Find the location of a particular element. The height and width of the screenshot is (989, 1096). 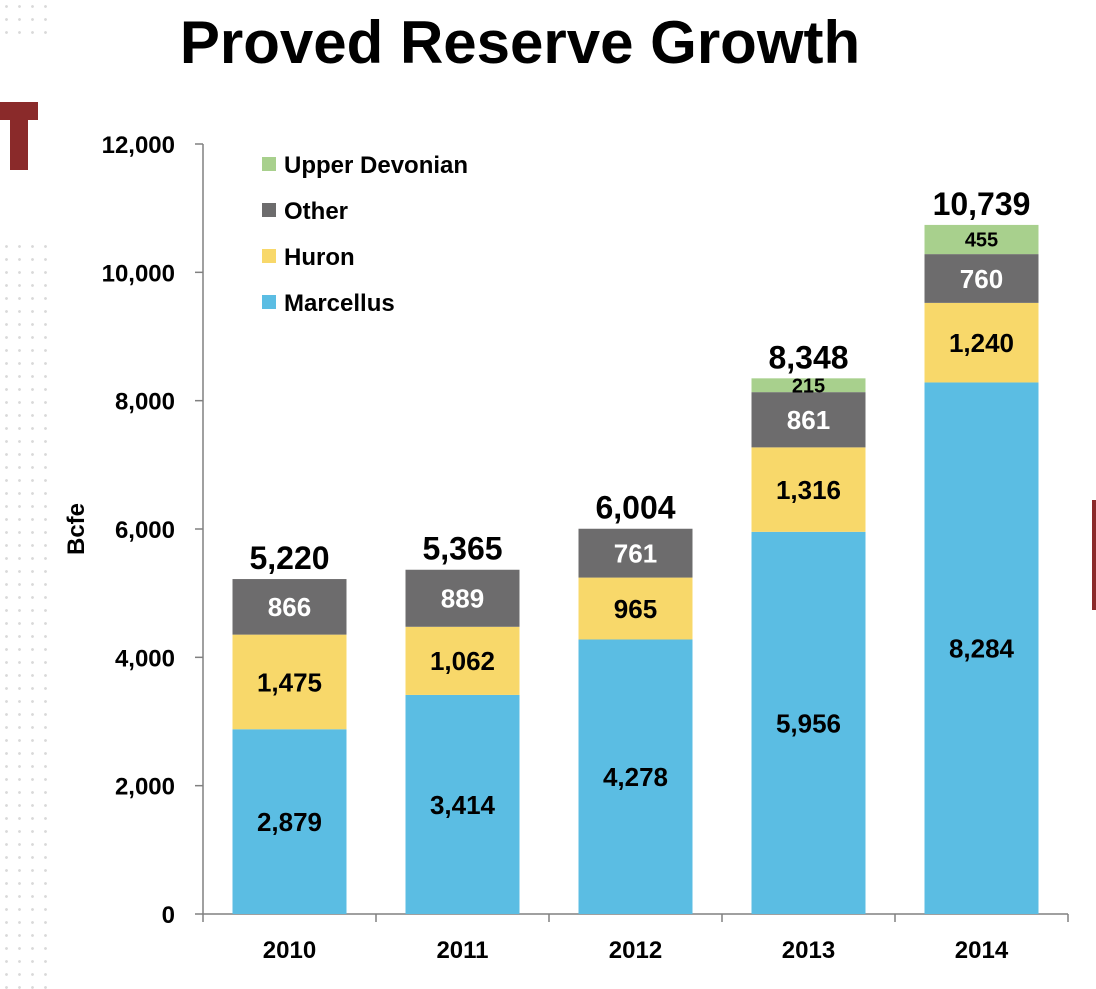

y-tick-label: 10,000 is located at coordinates (138, 273).